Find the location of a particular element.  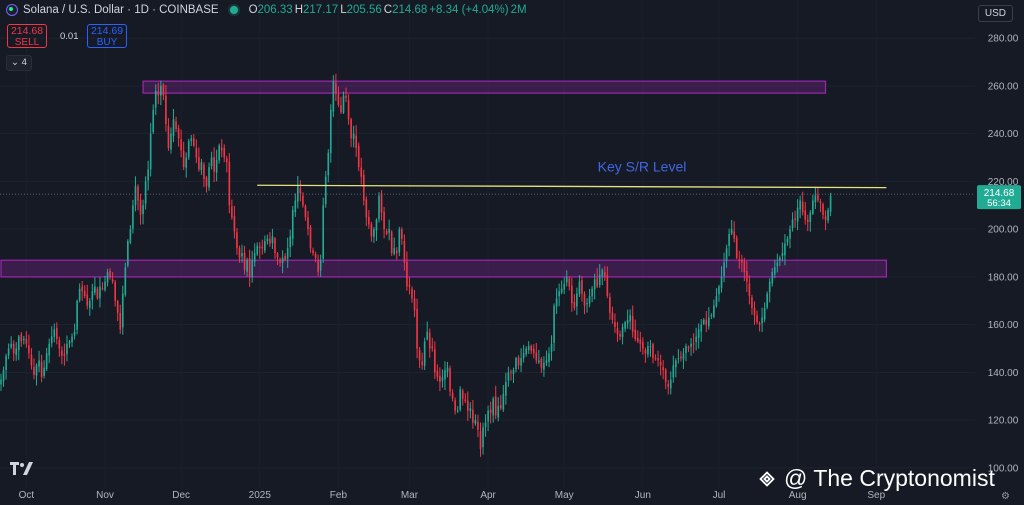

settings-icon: ⚙ is located at coordinates (1005, 496).